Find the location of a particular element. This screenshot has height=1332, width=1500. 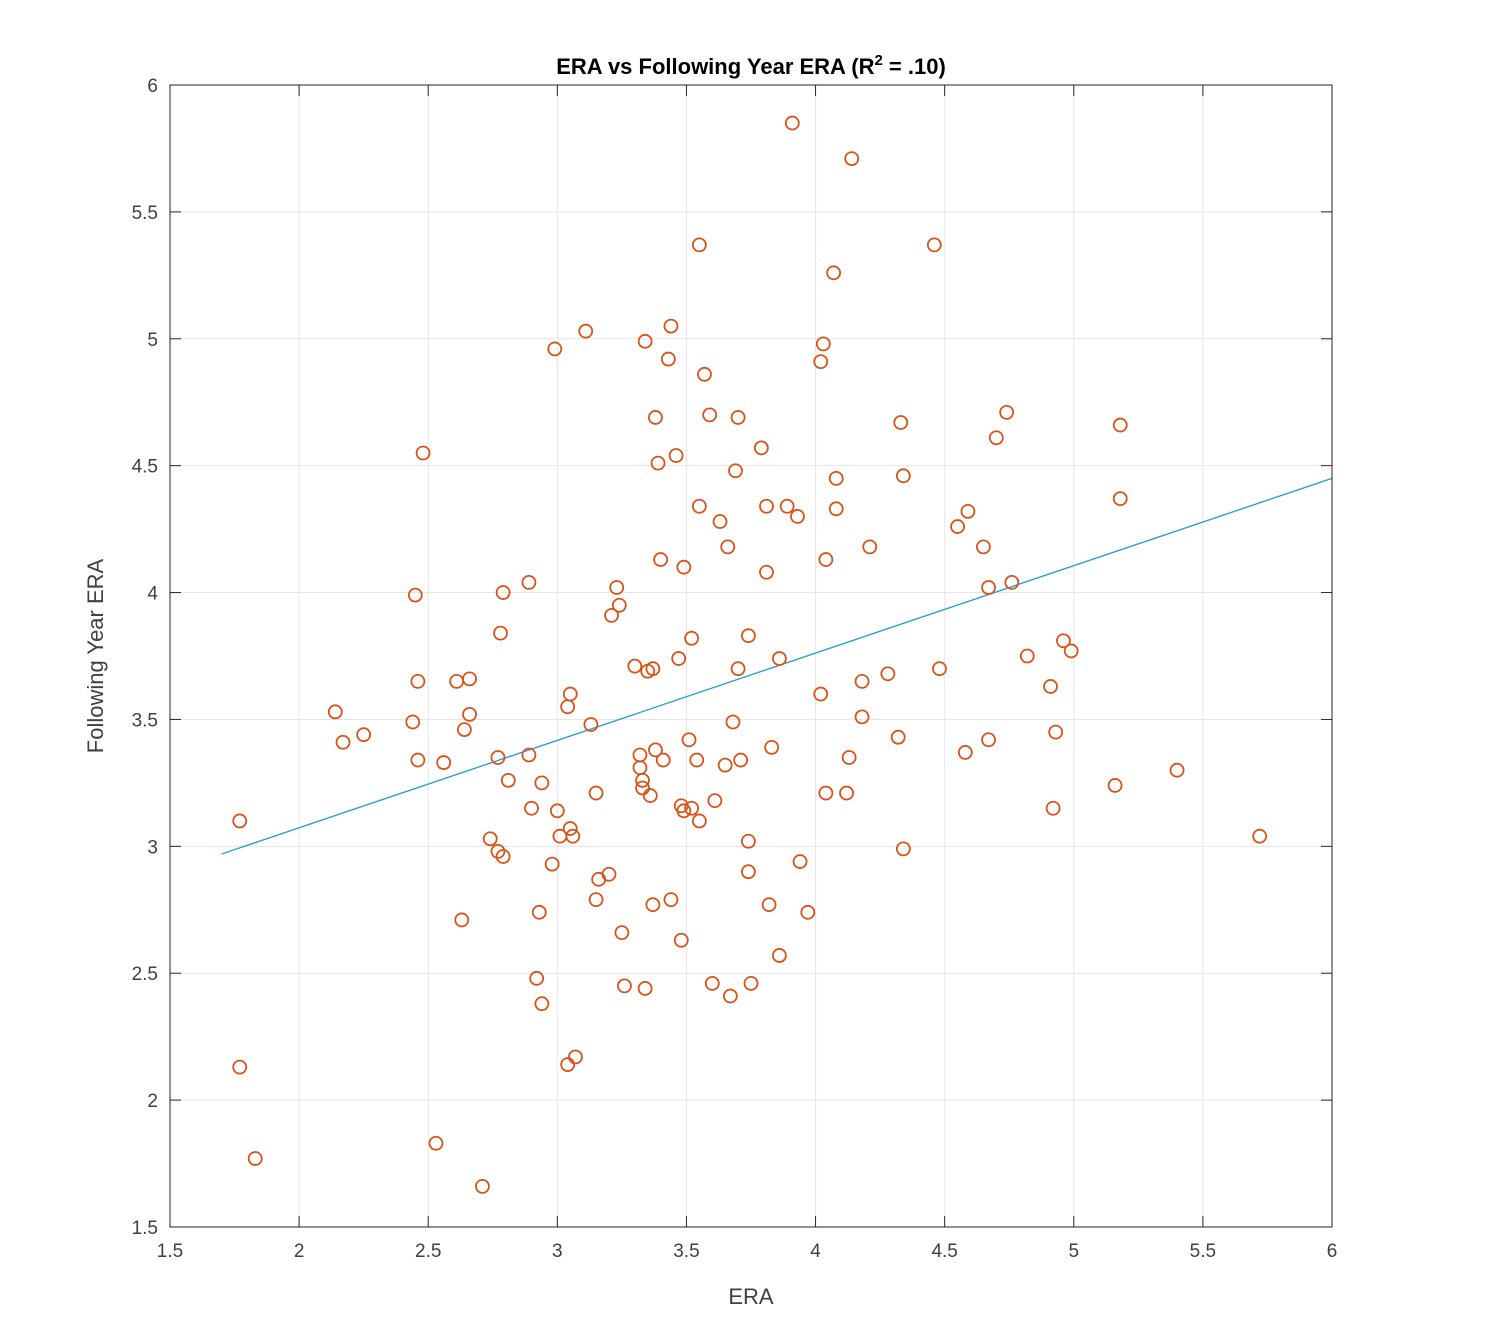

chart-title: ERA vs Following Year ERA (R2 = .10) is located at coordinates (751, 65).